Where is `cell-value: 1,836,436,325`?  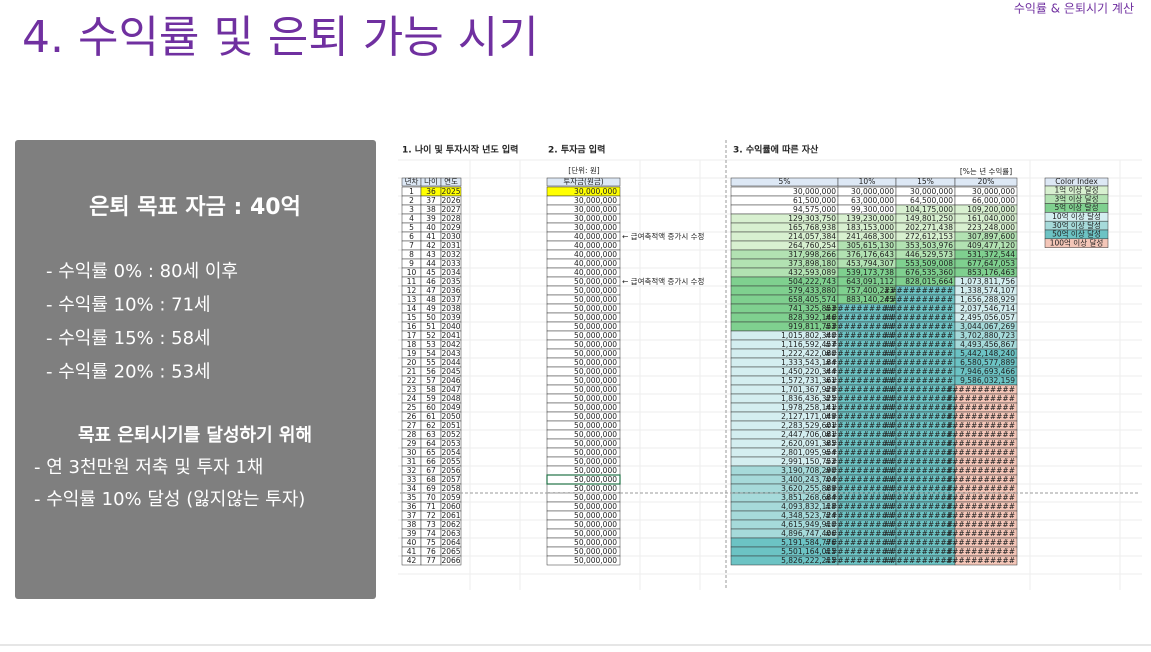 cell-value: 1,836,436,325 is located at coordinates (808, 398).